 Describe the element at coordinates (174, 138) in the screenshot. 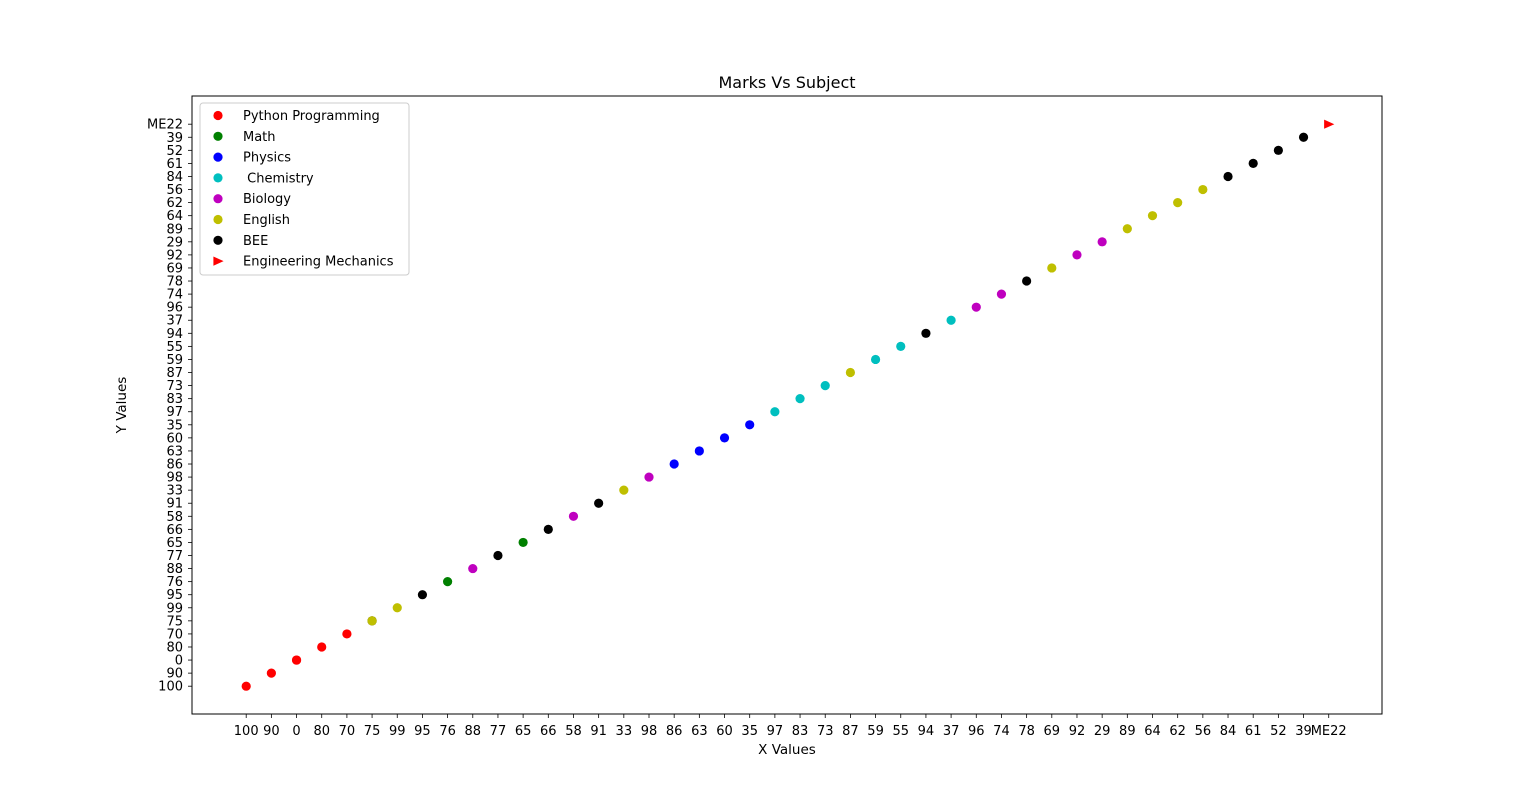

I see `y-tick-label: 39` at that location.